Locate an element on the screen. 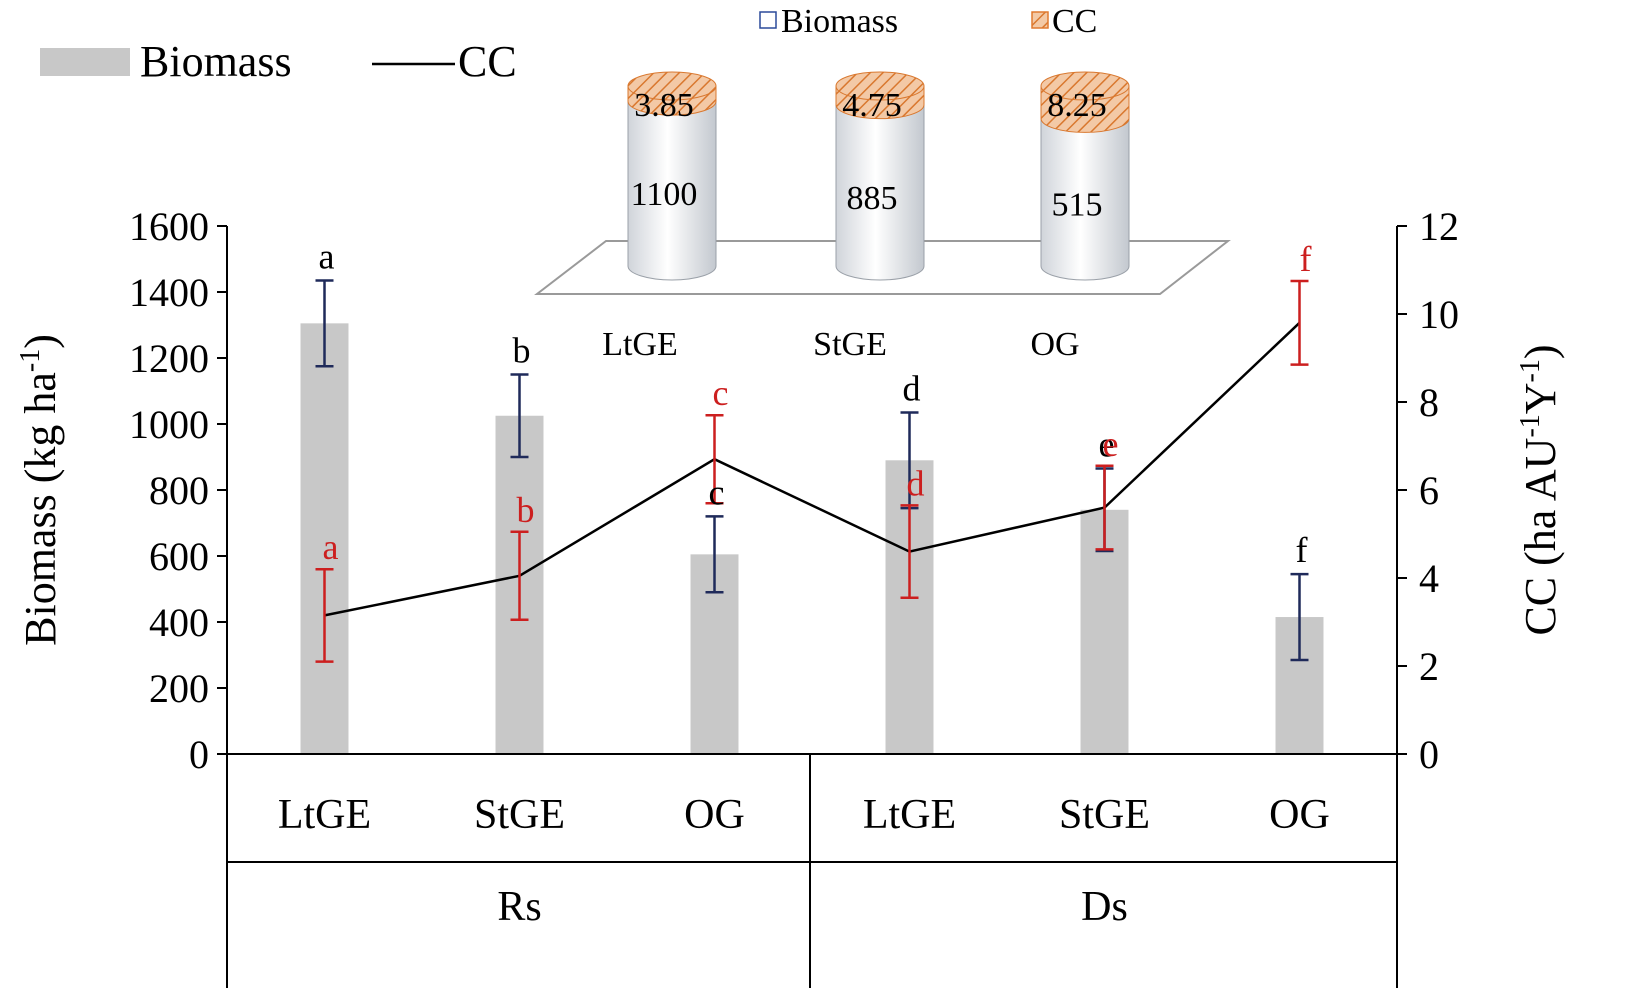 Image resolution: width=1650 pixels, height=988 pixels. inset-cylinder-stge: 4.75 885 is located at coordinates (880, 176).